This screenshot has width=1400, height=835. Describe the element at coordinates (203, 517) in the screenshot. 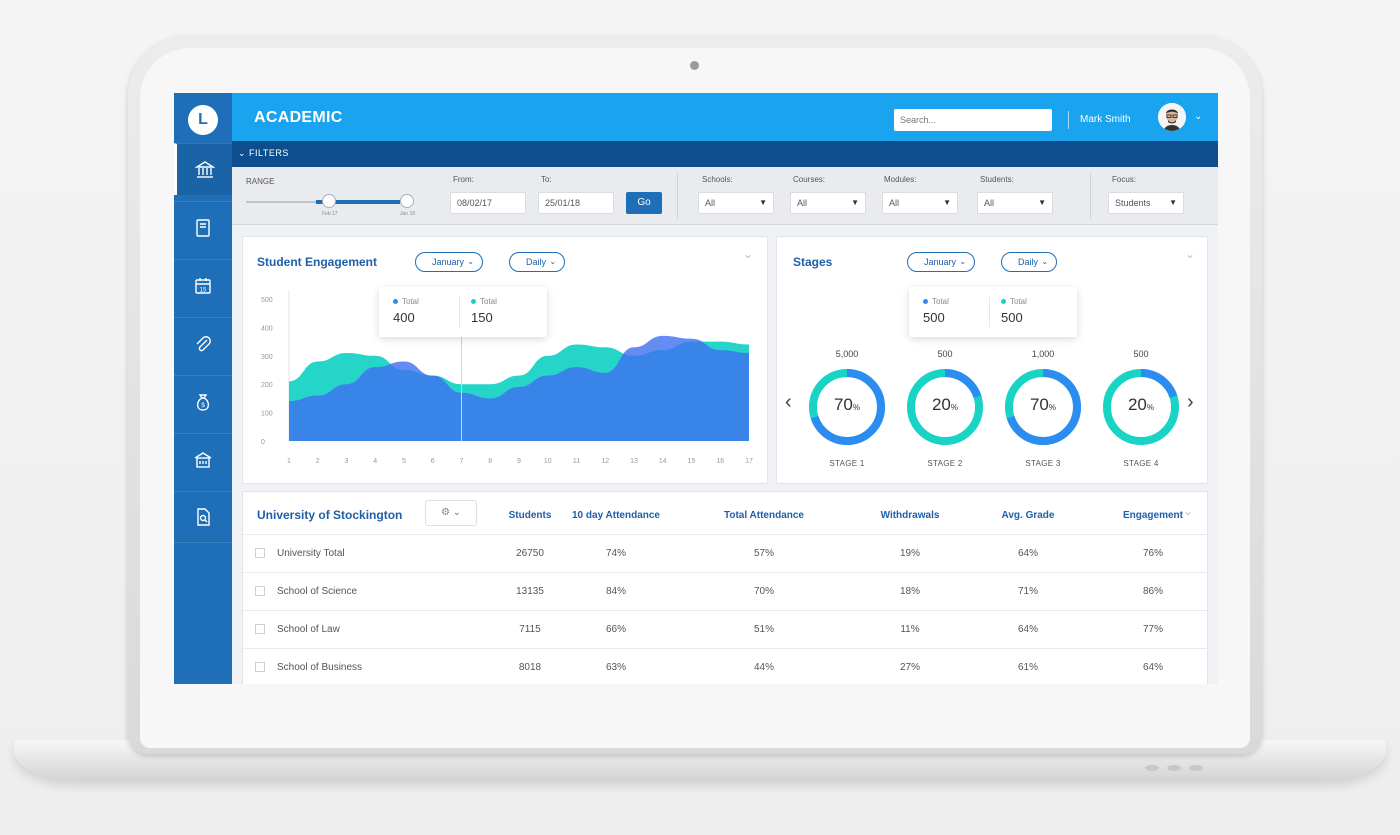

I see `sidebar-item-reports` at that location.